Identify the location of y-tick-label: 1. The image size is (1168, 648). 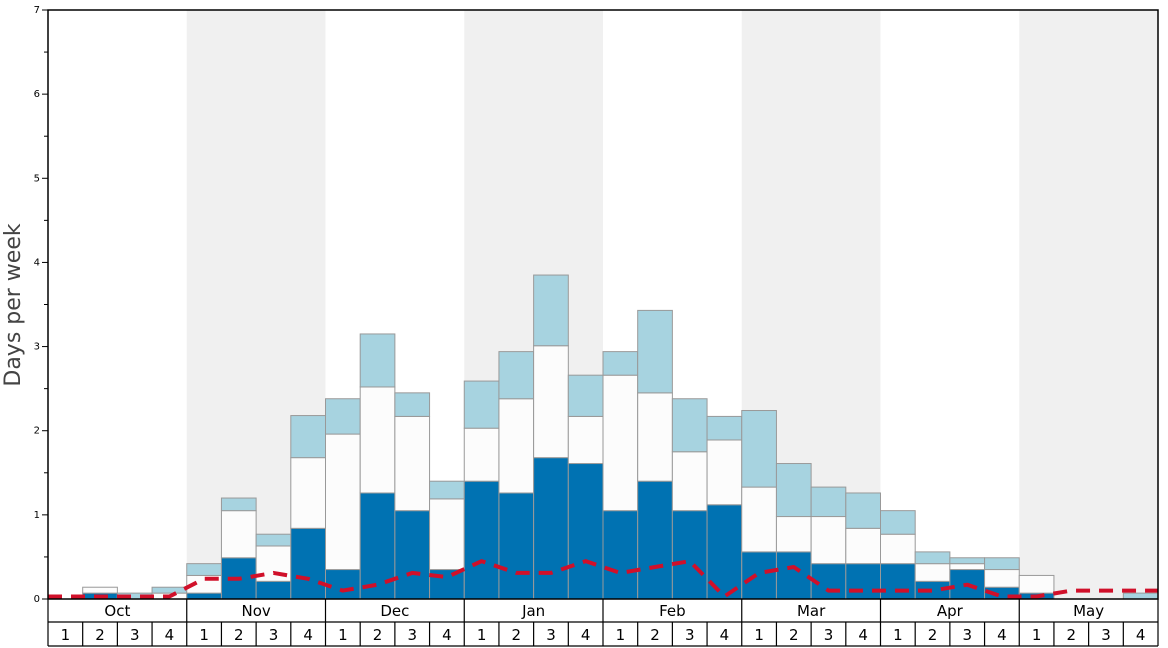
(37, 515).